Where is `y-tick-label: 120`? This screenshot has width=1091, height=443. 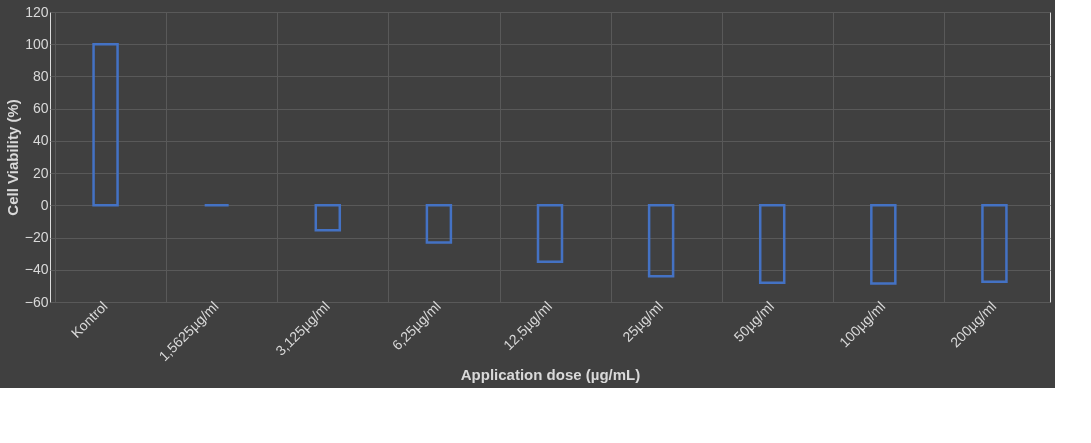
y-tick-label: 120 is located at coordinates (37, 11).